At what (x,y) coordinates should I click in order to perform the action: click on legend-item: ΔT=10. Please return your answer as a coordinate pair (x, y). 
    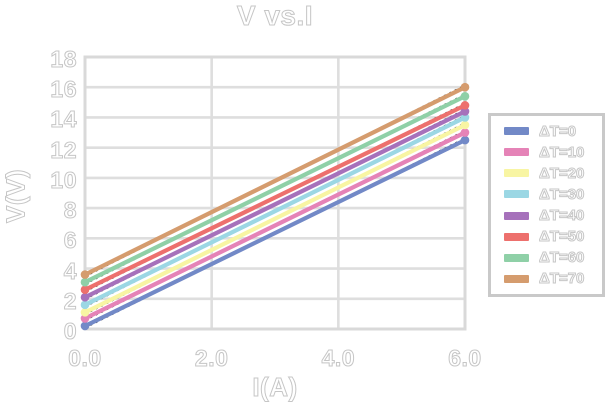
    Looking at the image, I should click on (546, 152).